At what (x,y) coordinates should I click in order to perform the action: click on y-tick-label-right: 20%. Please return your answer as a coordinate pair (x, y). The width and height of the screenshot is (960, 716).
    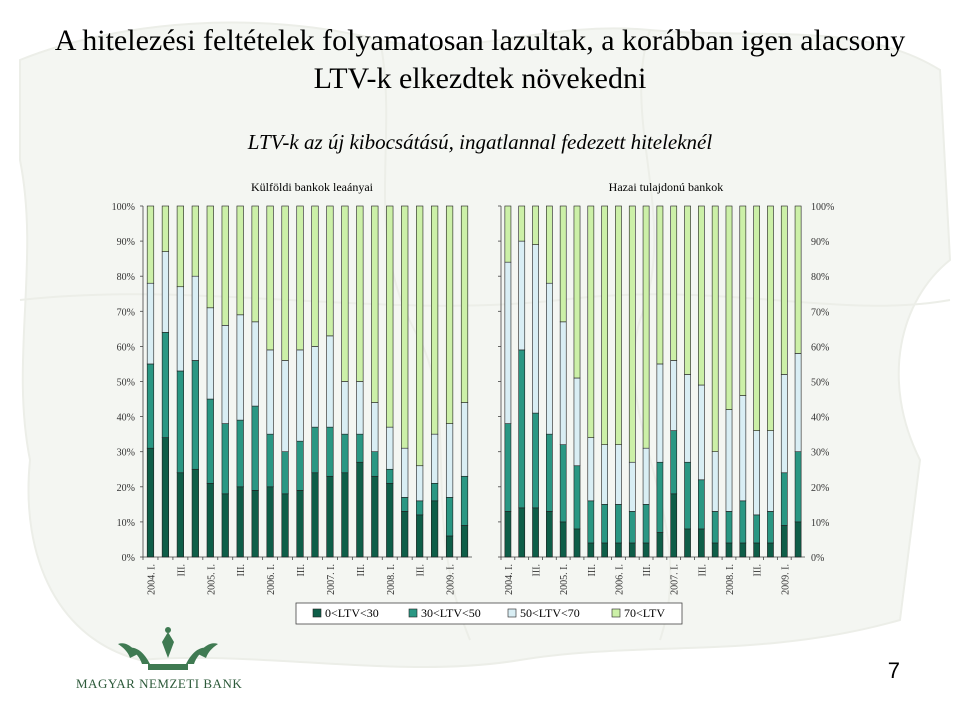
    Looking at the image, I should click on (820, 488).